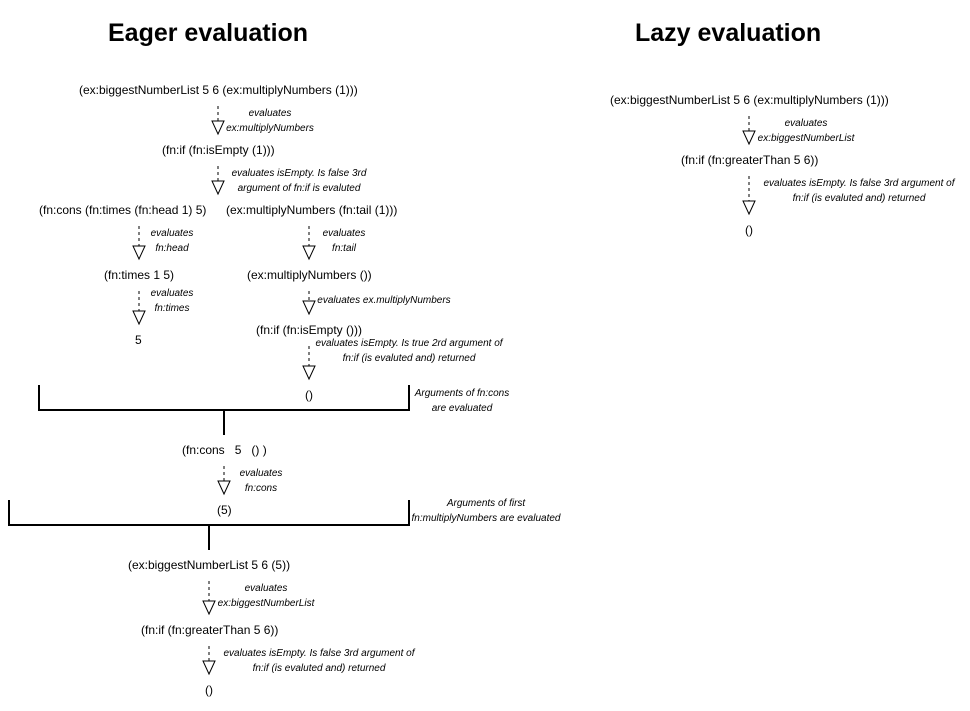 This screenshot has width=970, height=711. I want to click on eager-note-1-line-2: ex:multiplyNumbers, so click(270, 128).